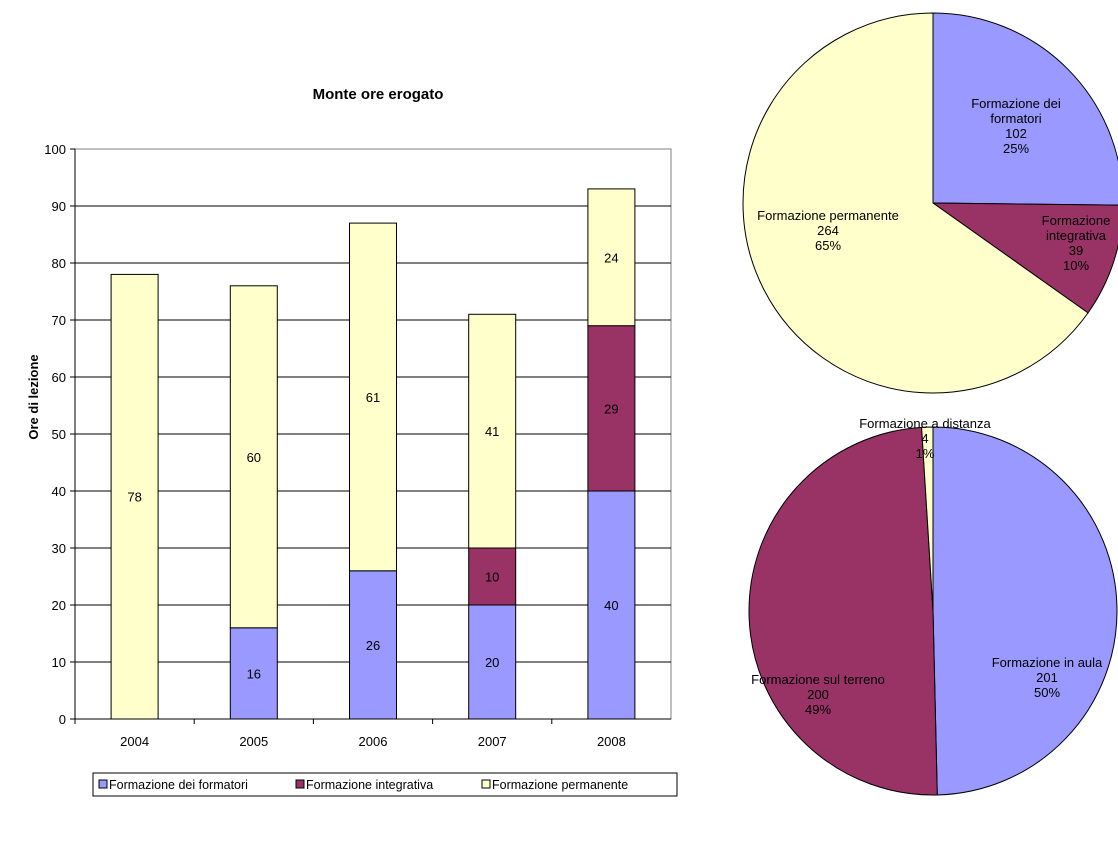 The width and height of the screenshot is (1118, 859). Describe the element at coordinates (59, 662) in the screenshot. I see `y-tick-label: 10` at that location.